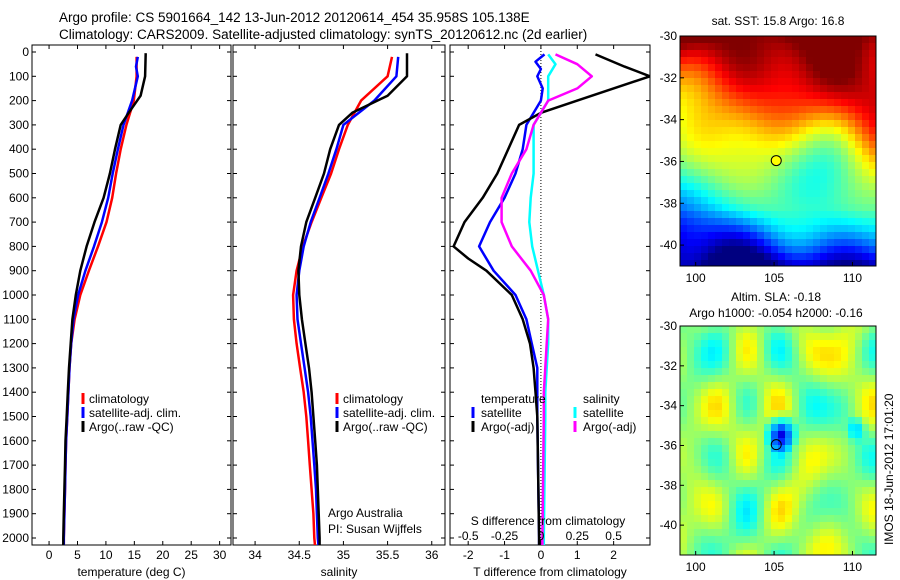  Describe the element at coordinates (15, 368) in the screenshot. I see `y-tick-label: 1300` at that location.